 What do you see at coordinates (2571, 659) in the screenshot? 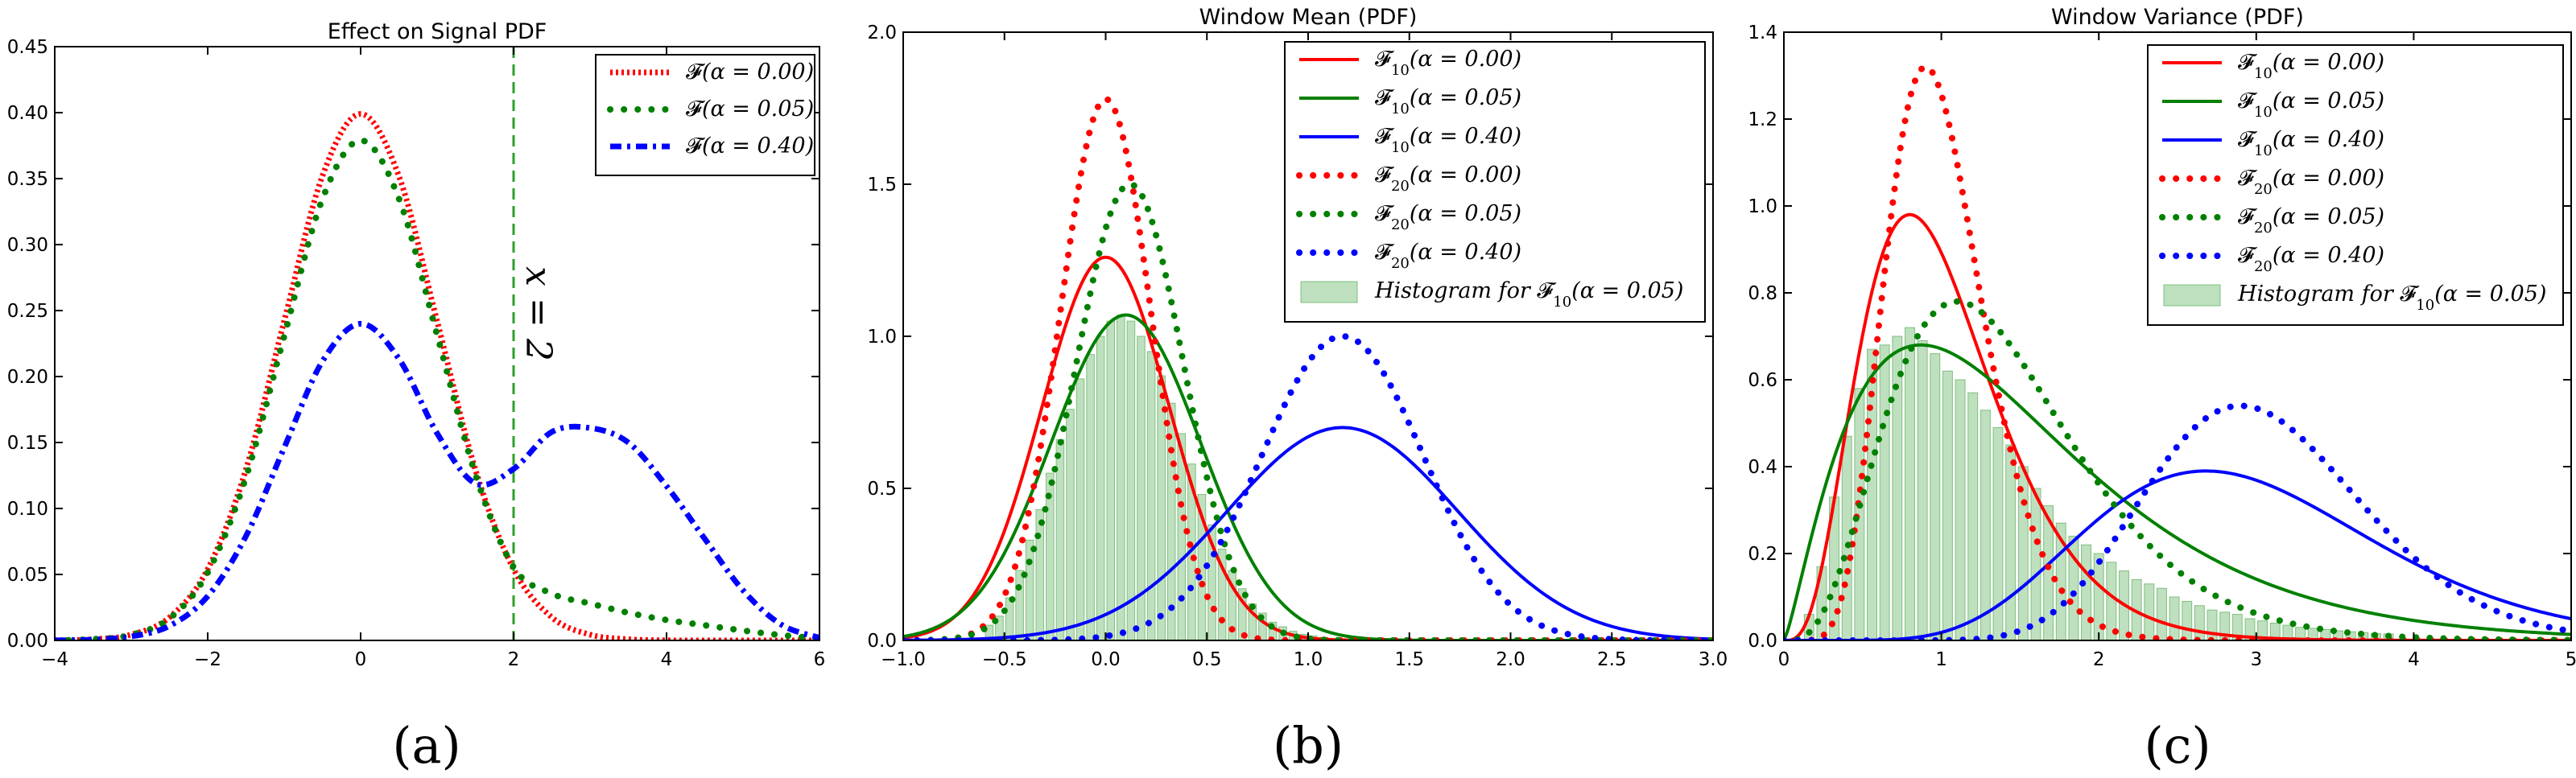
I see `x-tick-label: 5` at bounding box center [2571, 659].